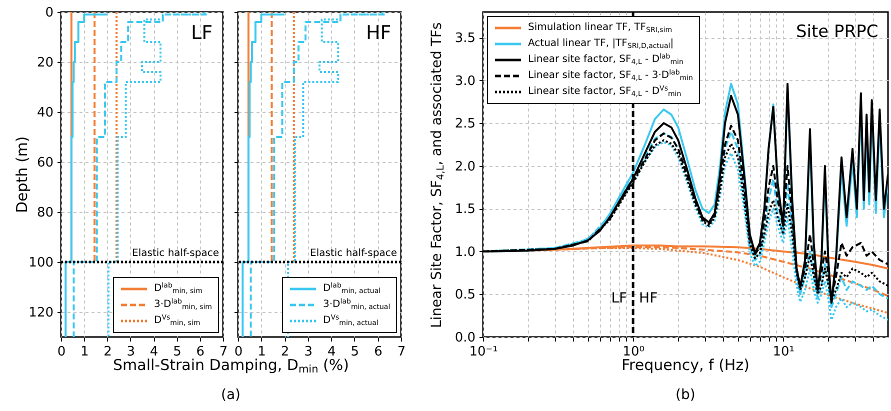  What do you see at coordinates (355, 352) in the screenshot?
I see `x-tick-label: 5` at bounding box center [355, 352].